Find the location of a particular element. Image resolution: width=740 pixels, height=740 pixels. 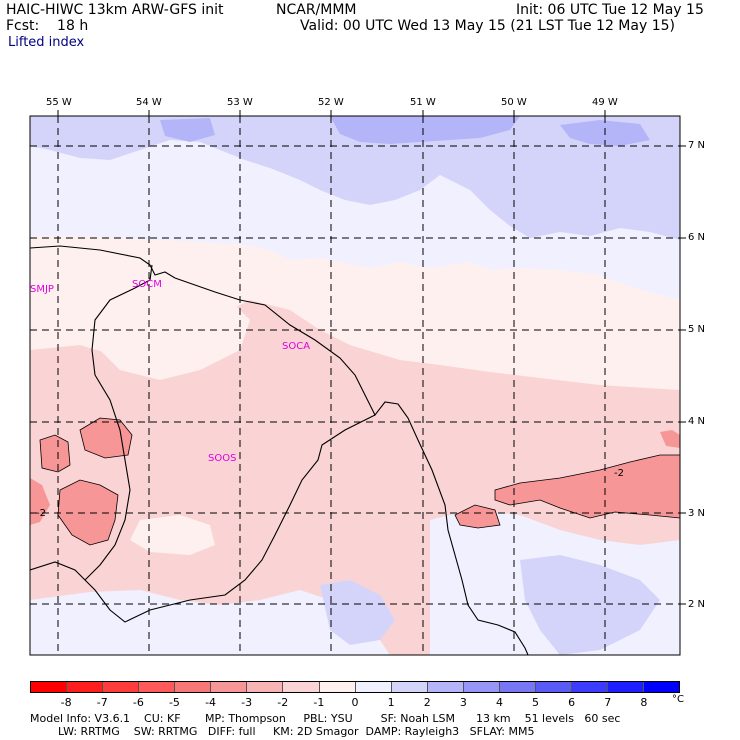

border-suriname-guyana is located at coordinates (91, 422).